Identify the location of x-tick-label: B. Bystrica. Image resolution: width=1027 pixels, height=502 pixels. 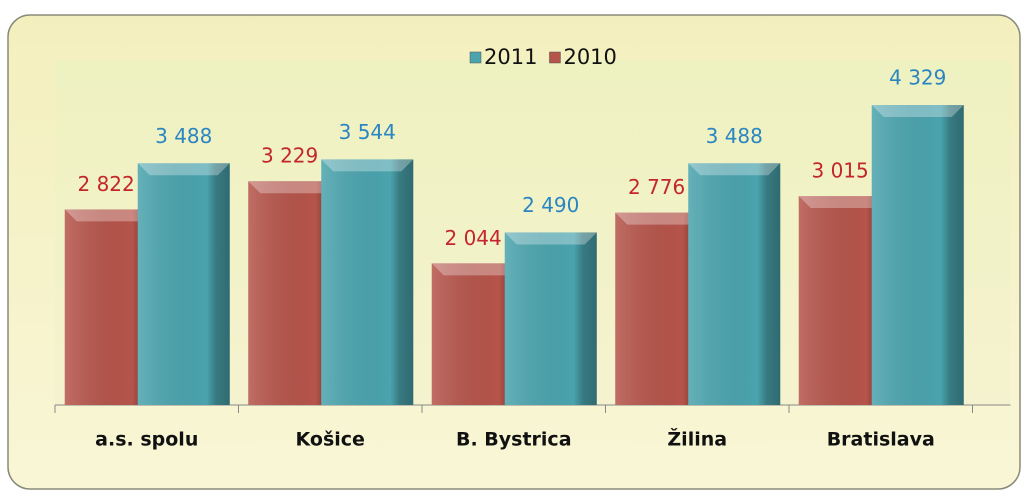
(514, 440).